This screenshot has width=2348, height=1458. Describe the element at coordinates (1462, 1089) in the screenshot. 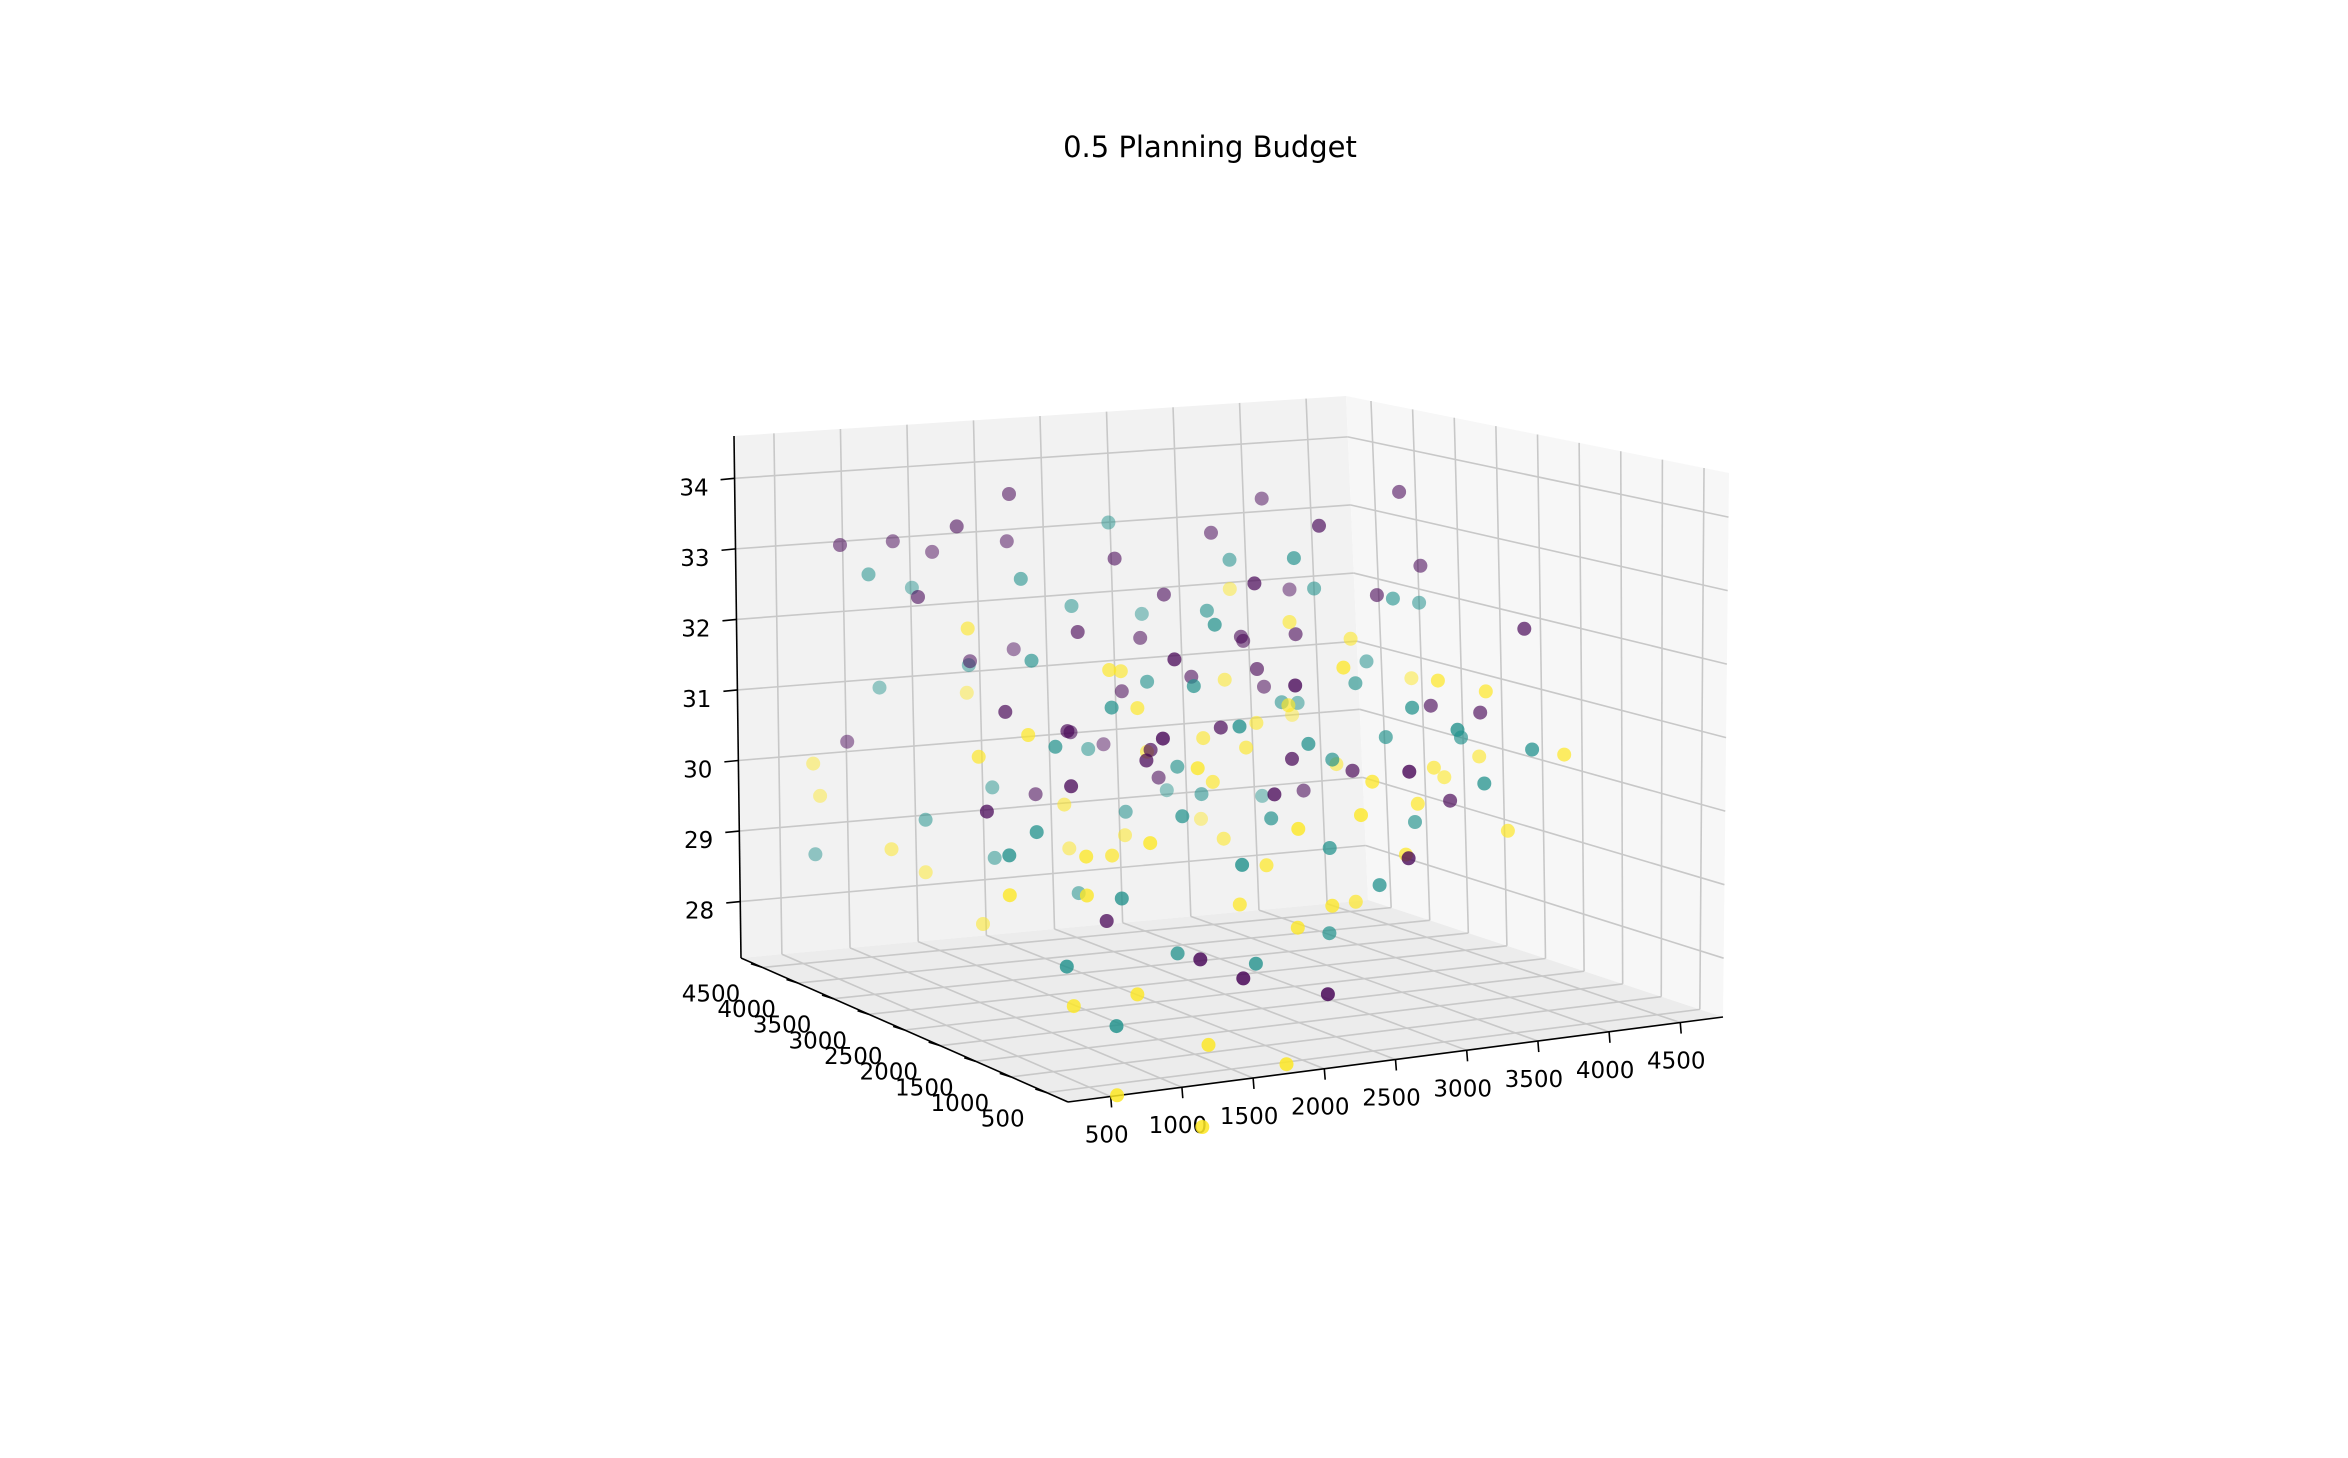

I see `x-tick-label: 3000` at that location.